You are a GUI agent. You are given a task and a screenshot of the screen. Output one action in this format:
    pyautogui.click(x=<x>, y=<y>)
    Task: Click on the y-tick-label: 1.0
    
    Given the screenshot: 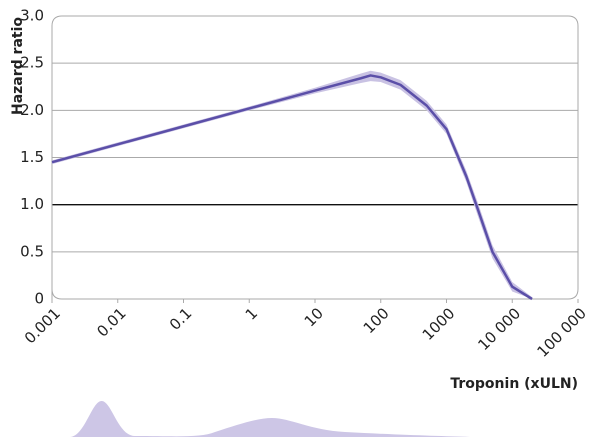 What is the action you would take?
    pyautogui.click(x=32, y=204)
    